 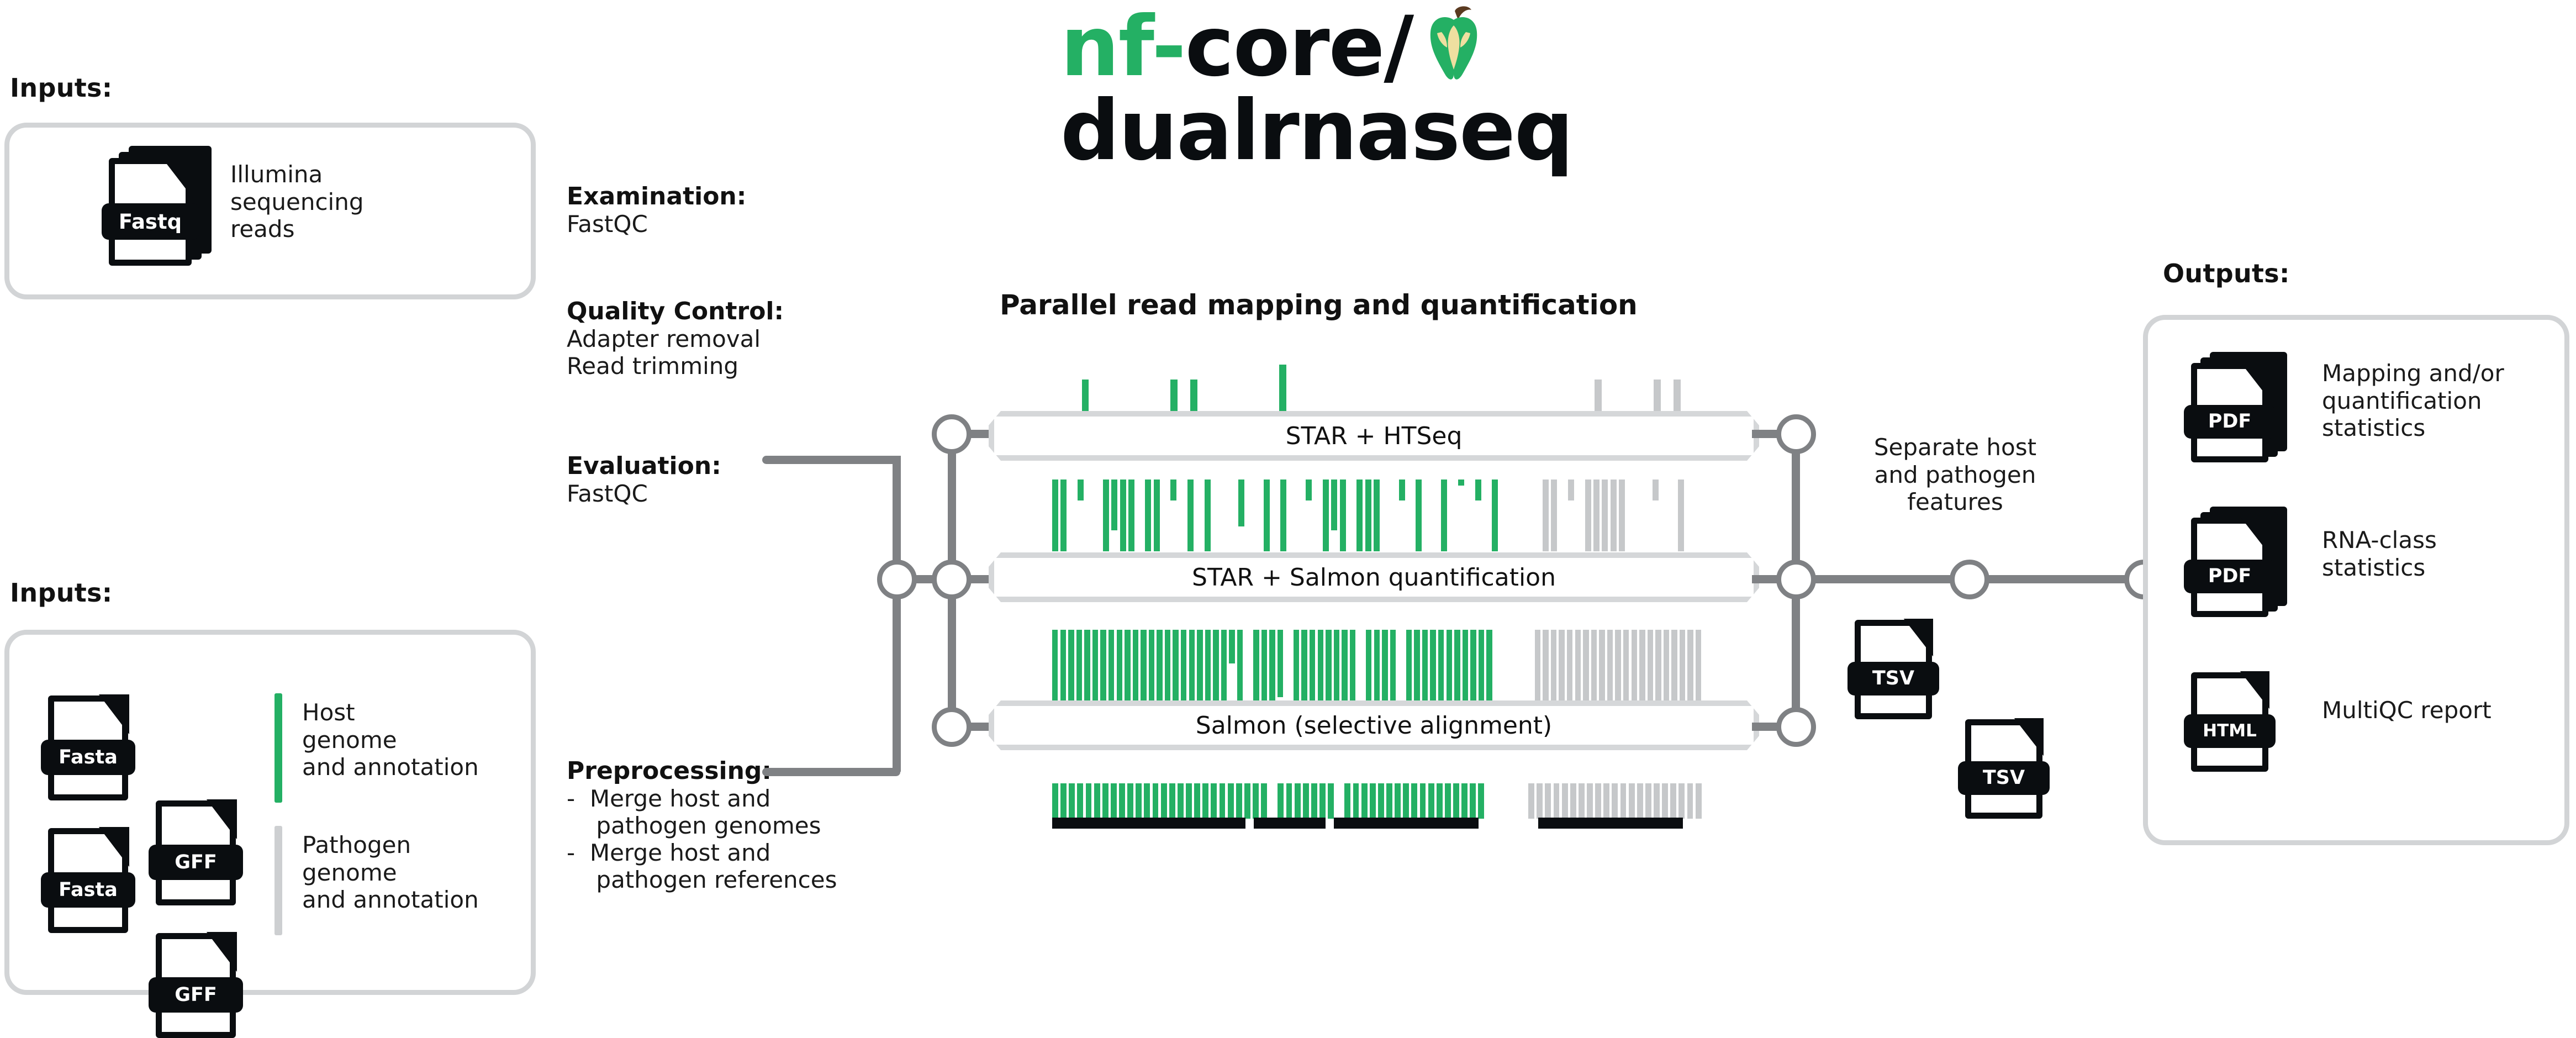 What do you see at coordinates (88, 747) in the screenshot?
I see `host-fasta-file-icon: Fasta` at bounding box center [88, 747].